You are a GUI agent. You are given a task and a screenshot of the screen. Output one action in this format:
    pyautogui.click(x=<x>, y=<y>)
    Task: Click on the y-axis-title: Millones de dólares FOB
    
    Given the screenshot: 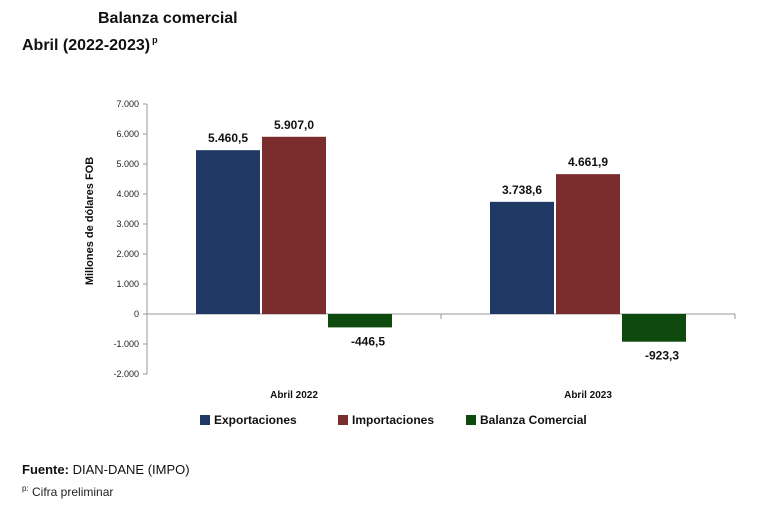 What is the action you would take?
    pyautogui.click(x=90, y=221)
    